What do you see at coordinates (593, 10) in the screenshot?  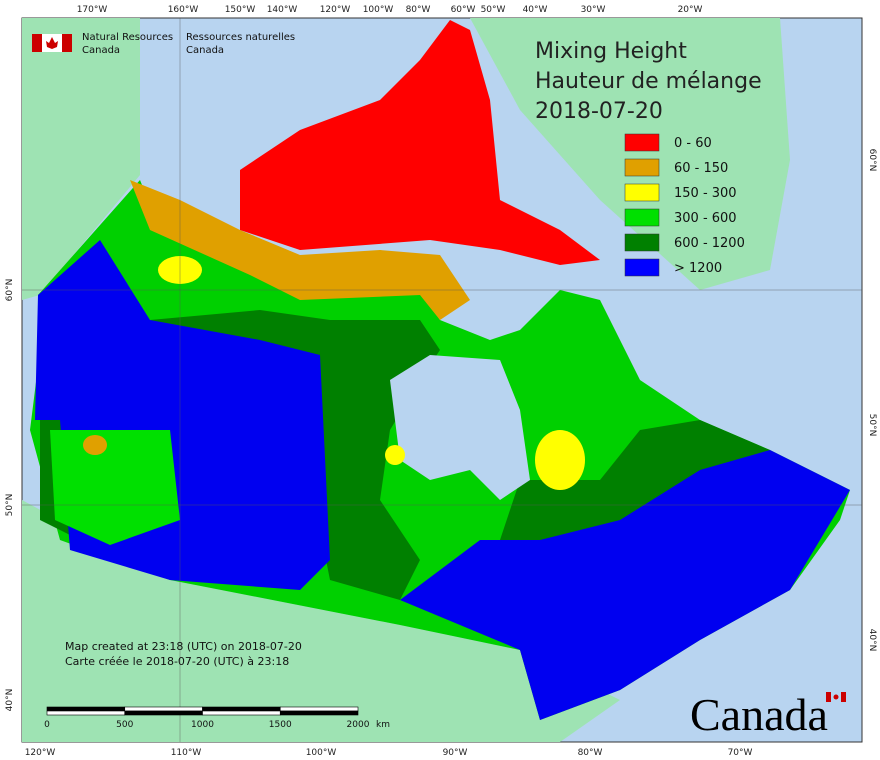 I see `longitude-label: 30°W` at bounding box center [593, 10].